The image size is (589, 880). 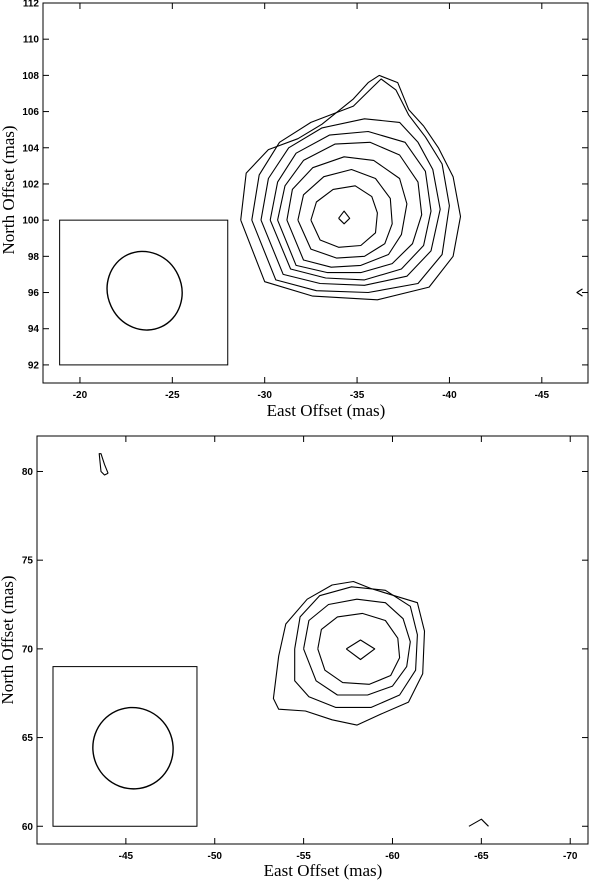 I want to click on y-tick-label: 75, so click(x=28, y=561).